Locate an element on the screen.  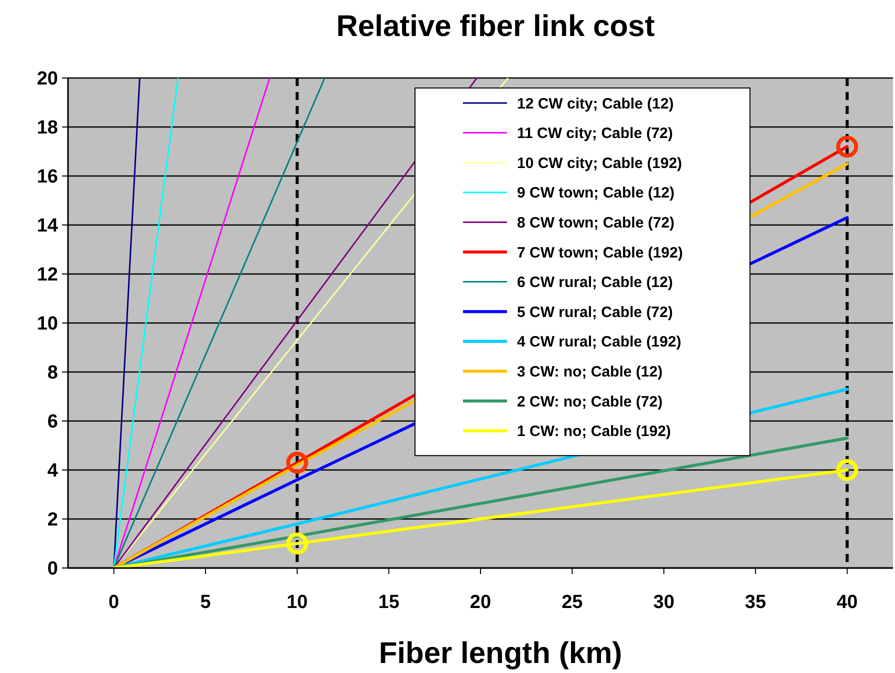
x-tick-label: 20 is located at coordinates (481, 602).